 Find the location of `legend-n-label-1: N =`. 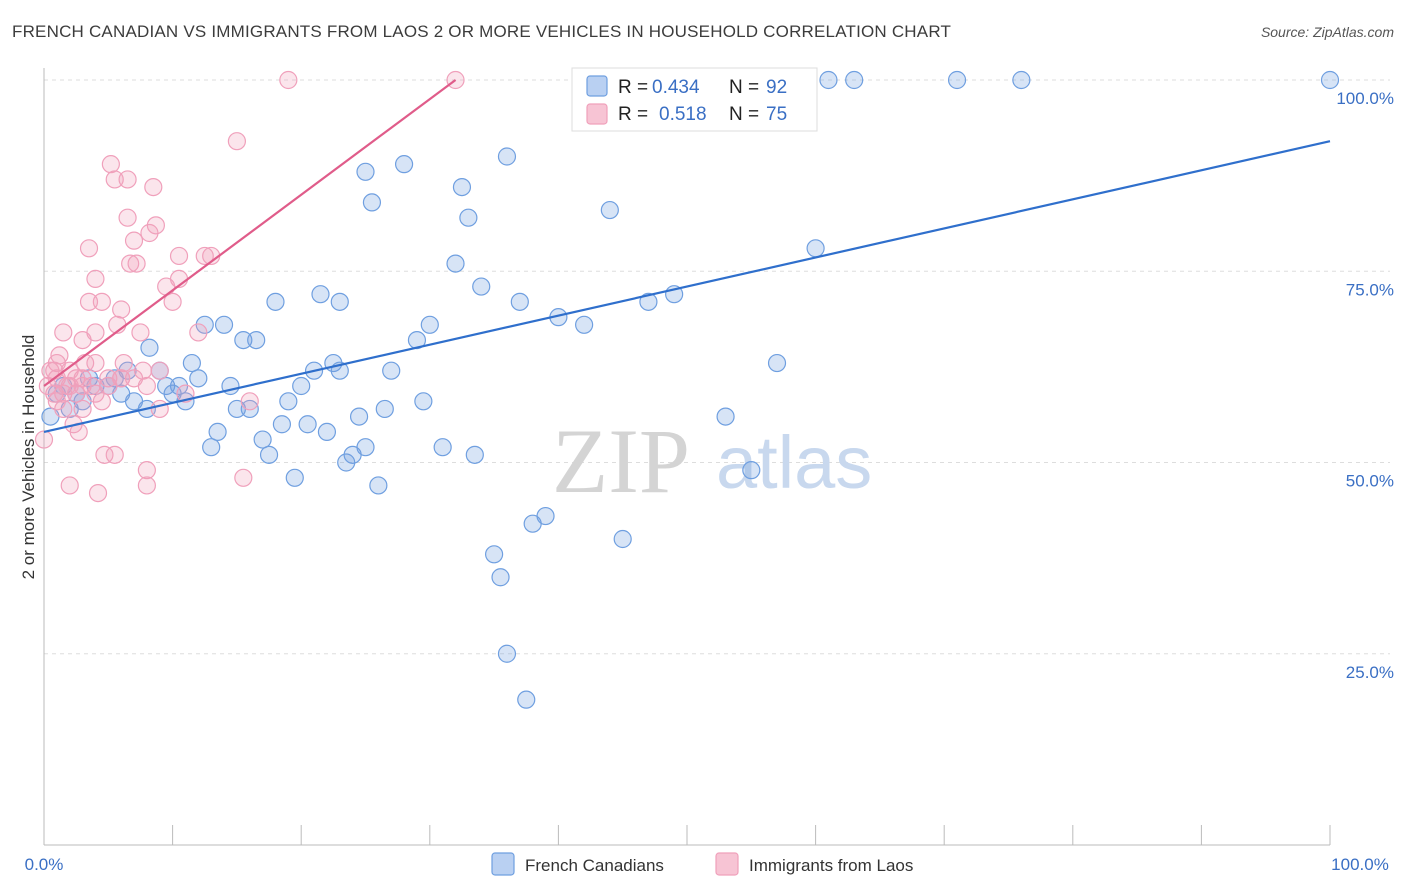

legend-n-label-1: N = is located at coordinates (744, 87).